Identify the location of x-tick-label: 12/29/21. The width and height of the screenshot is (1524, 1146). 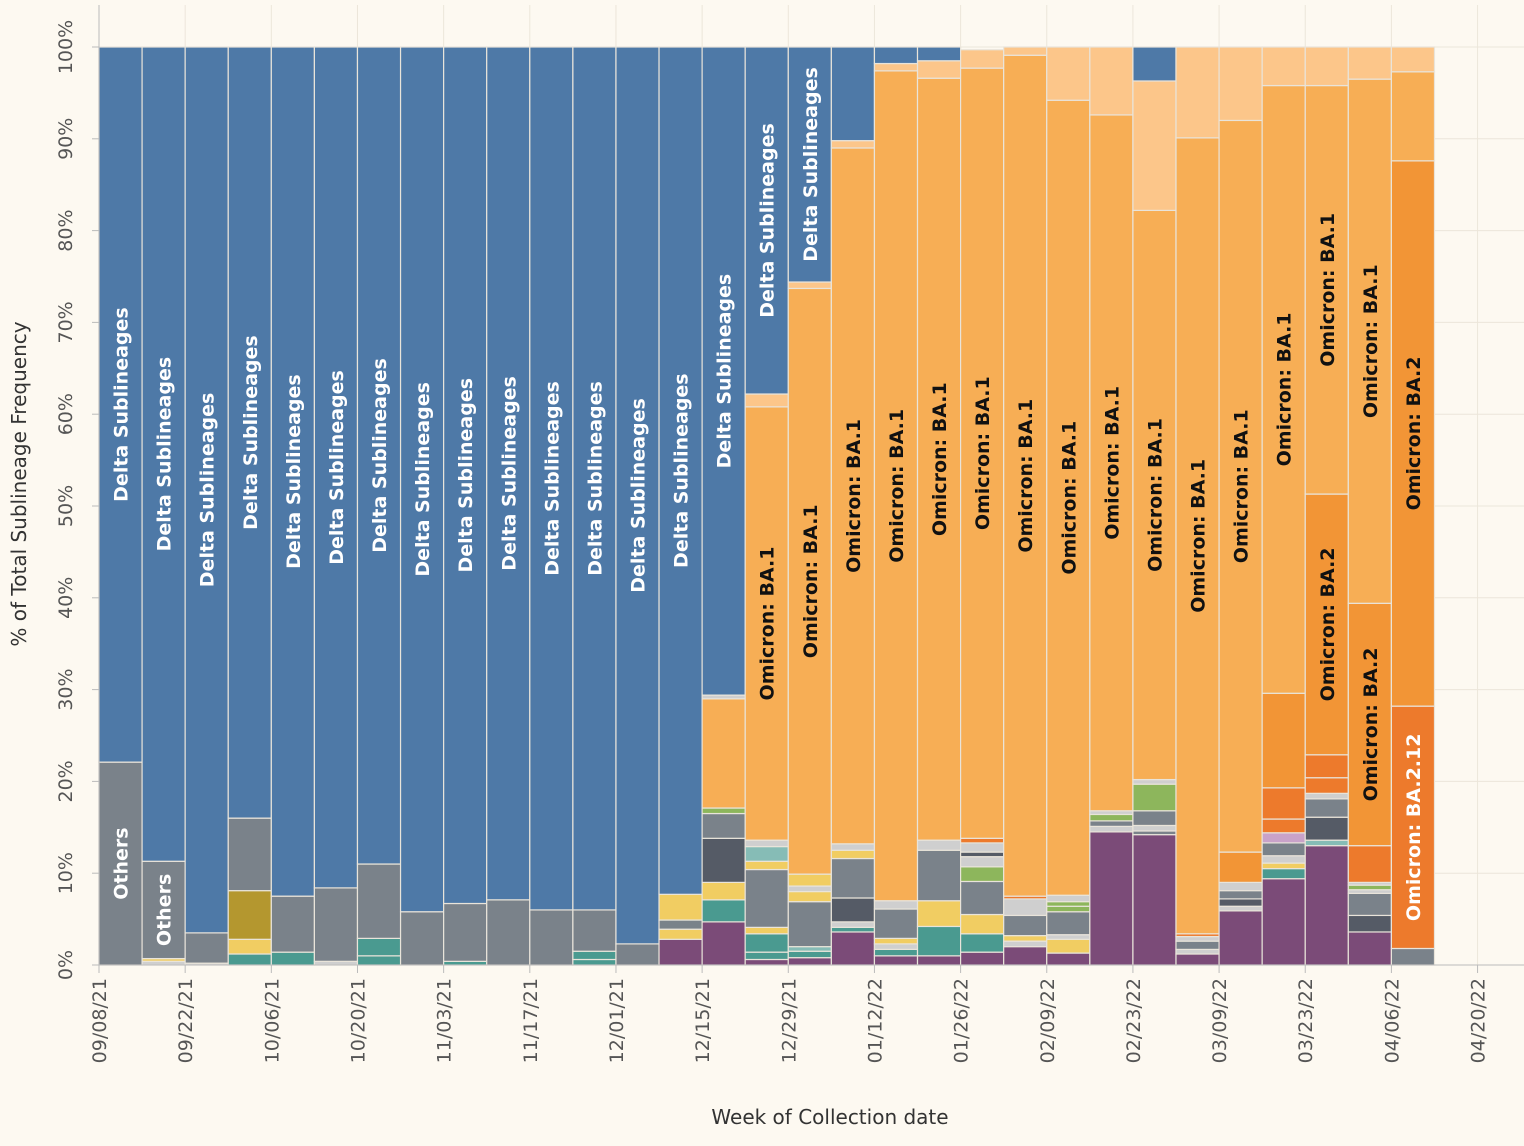
(789, 1020).